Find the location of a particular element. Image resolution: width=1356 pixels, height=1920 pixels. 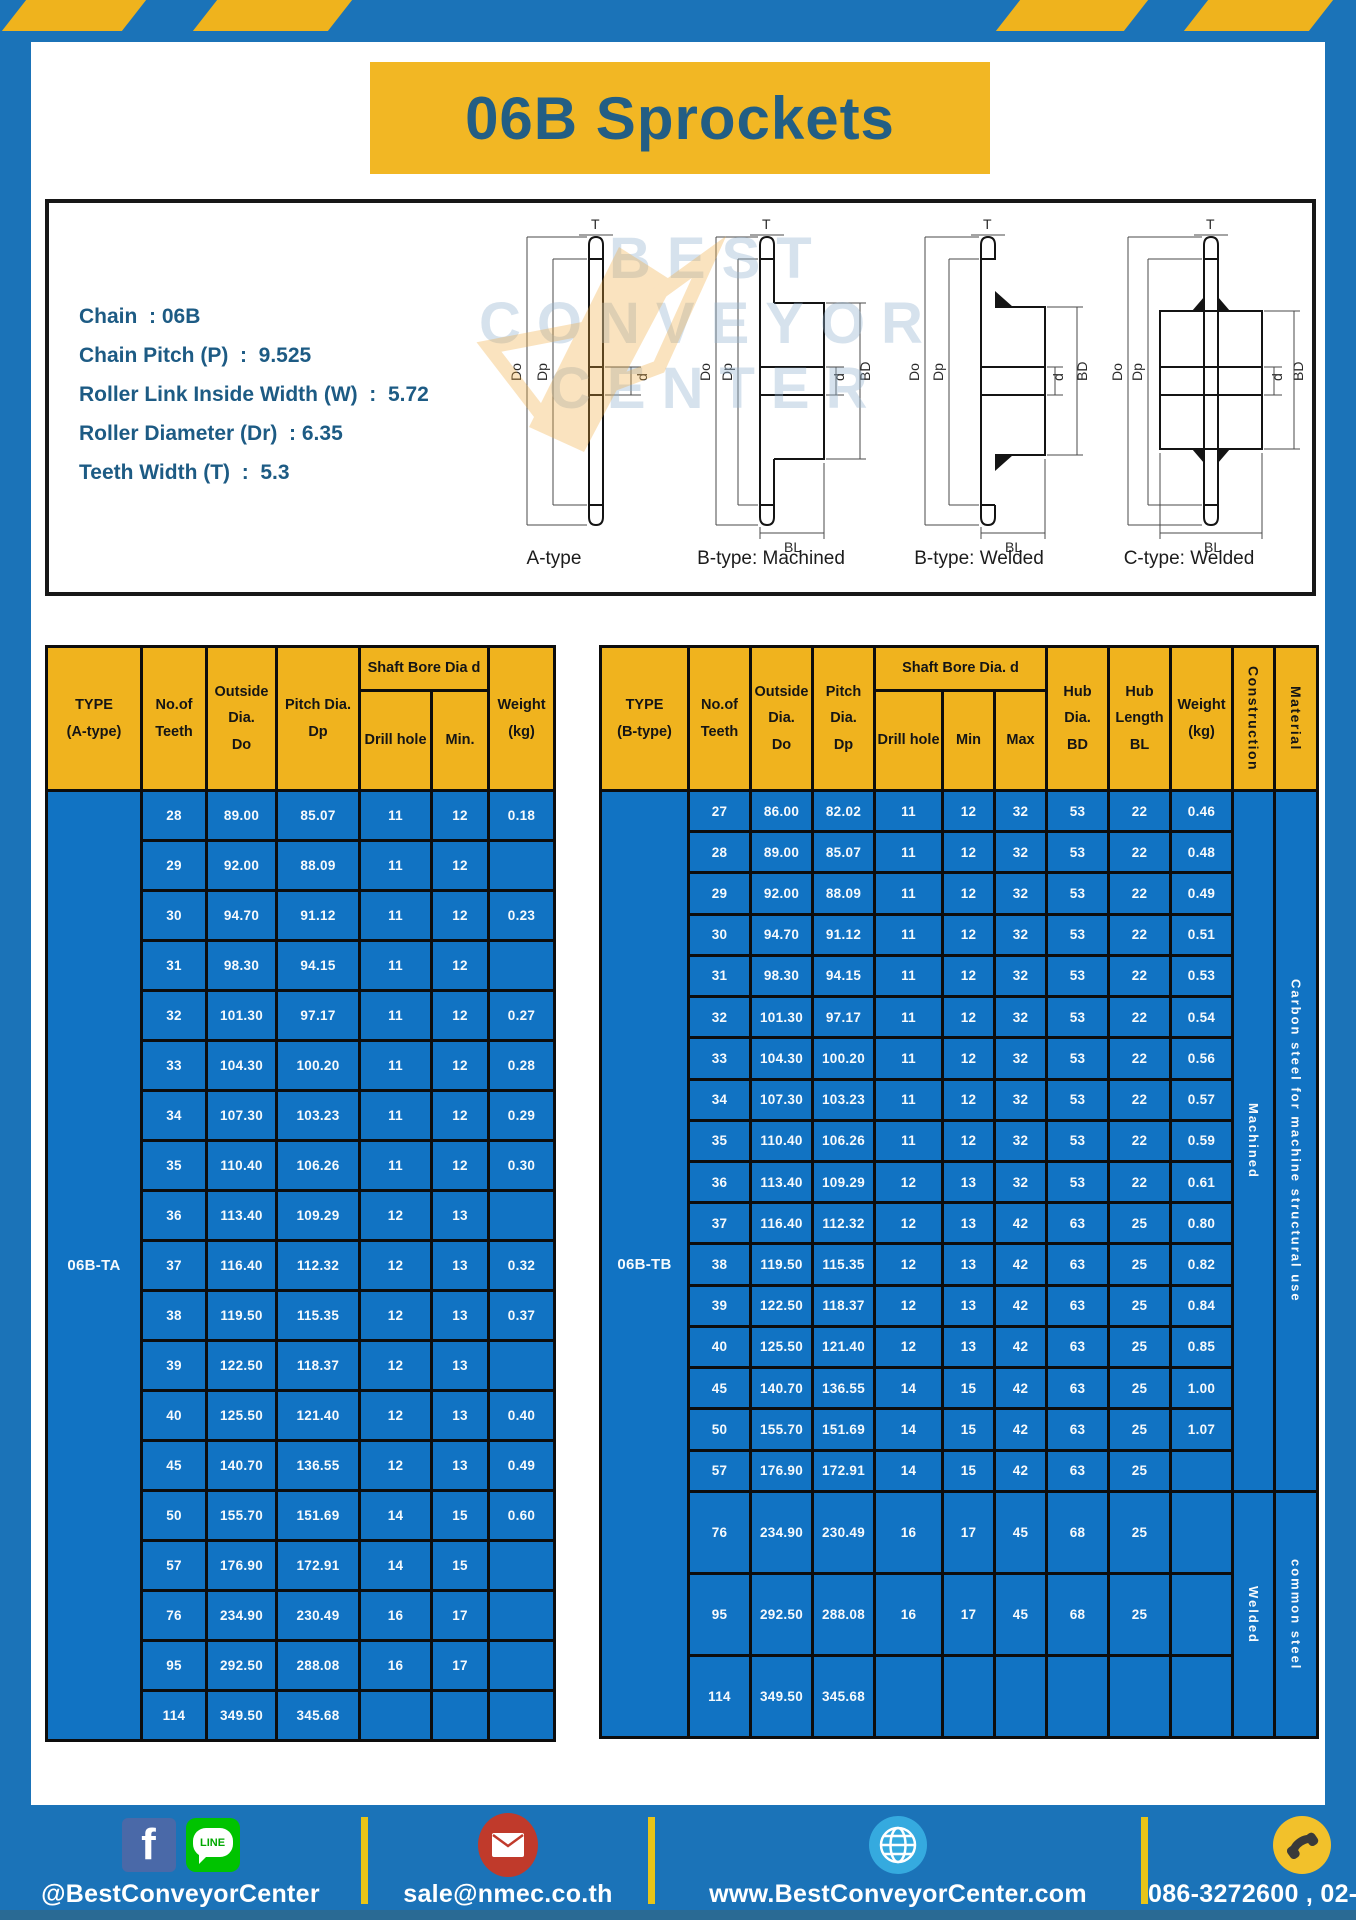

type-cell: 06B-TA is located at coordinates (94, 1265).